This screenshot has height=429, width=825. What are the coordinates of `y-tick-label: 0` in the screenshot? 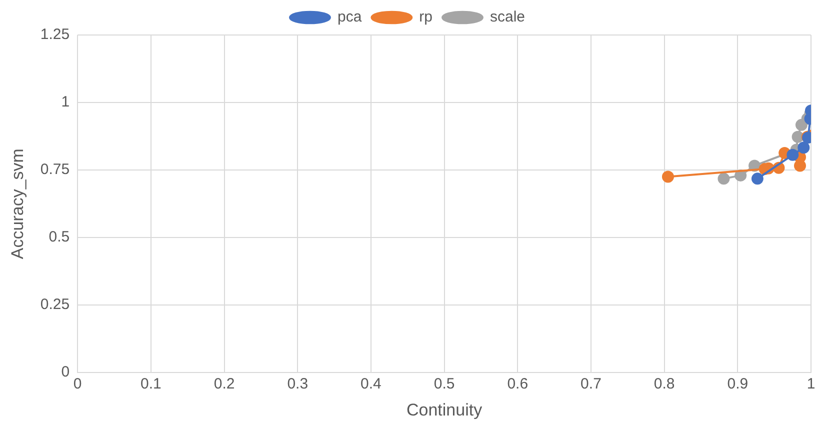 It's located at (65, 372).